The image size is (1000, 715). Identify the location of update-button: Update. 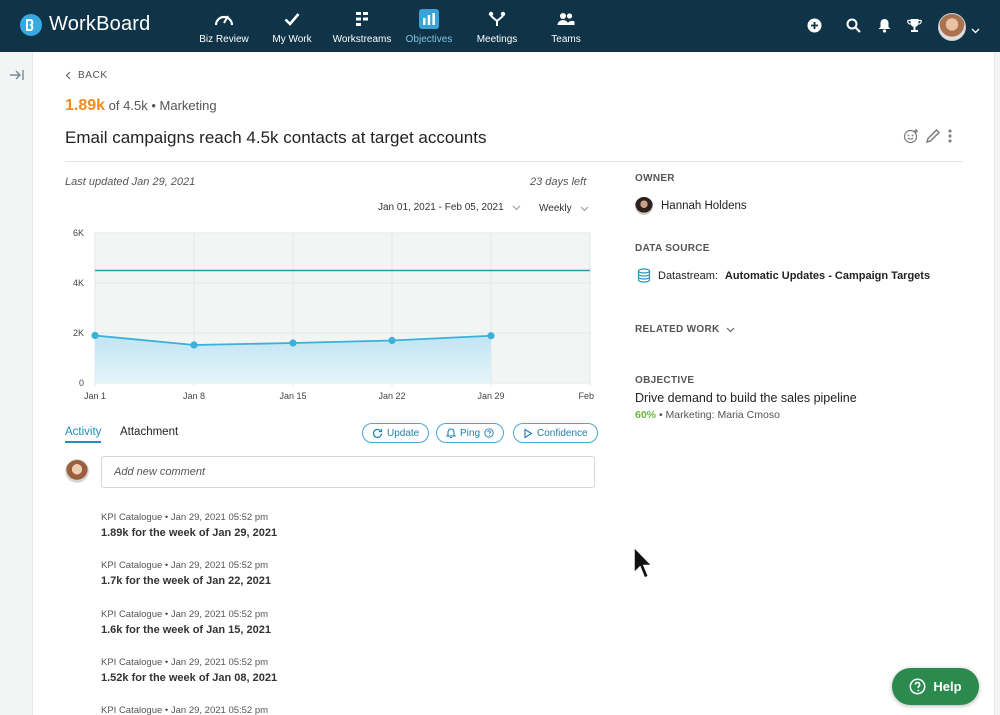
(396, 433).